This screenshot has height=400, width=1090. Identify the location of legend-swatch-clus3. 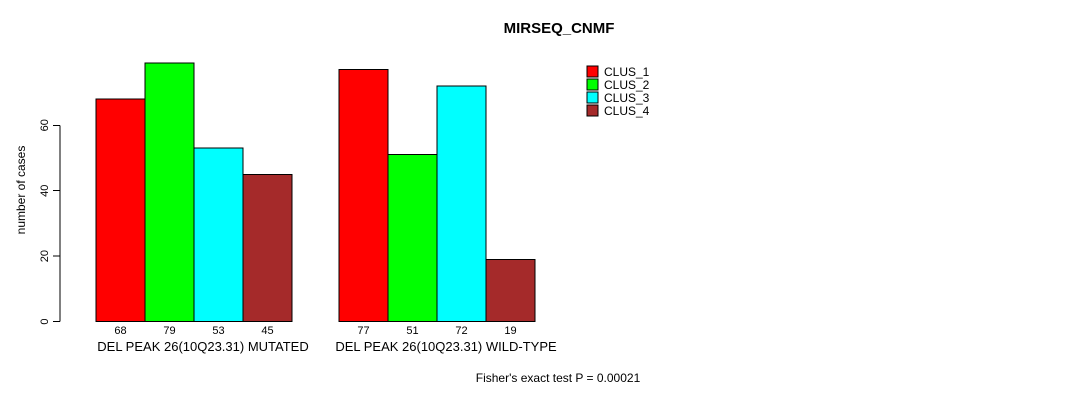
(592, 97).